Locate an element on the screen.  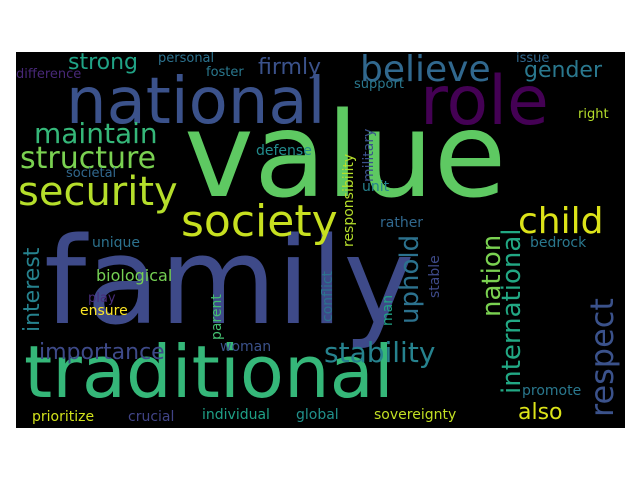
word-personal: personal is located at coordinates (186, 59).